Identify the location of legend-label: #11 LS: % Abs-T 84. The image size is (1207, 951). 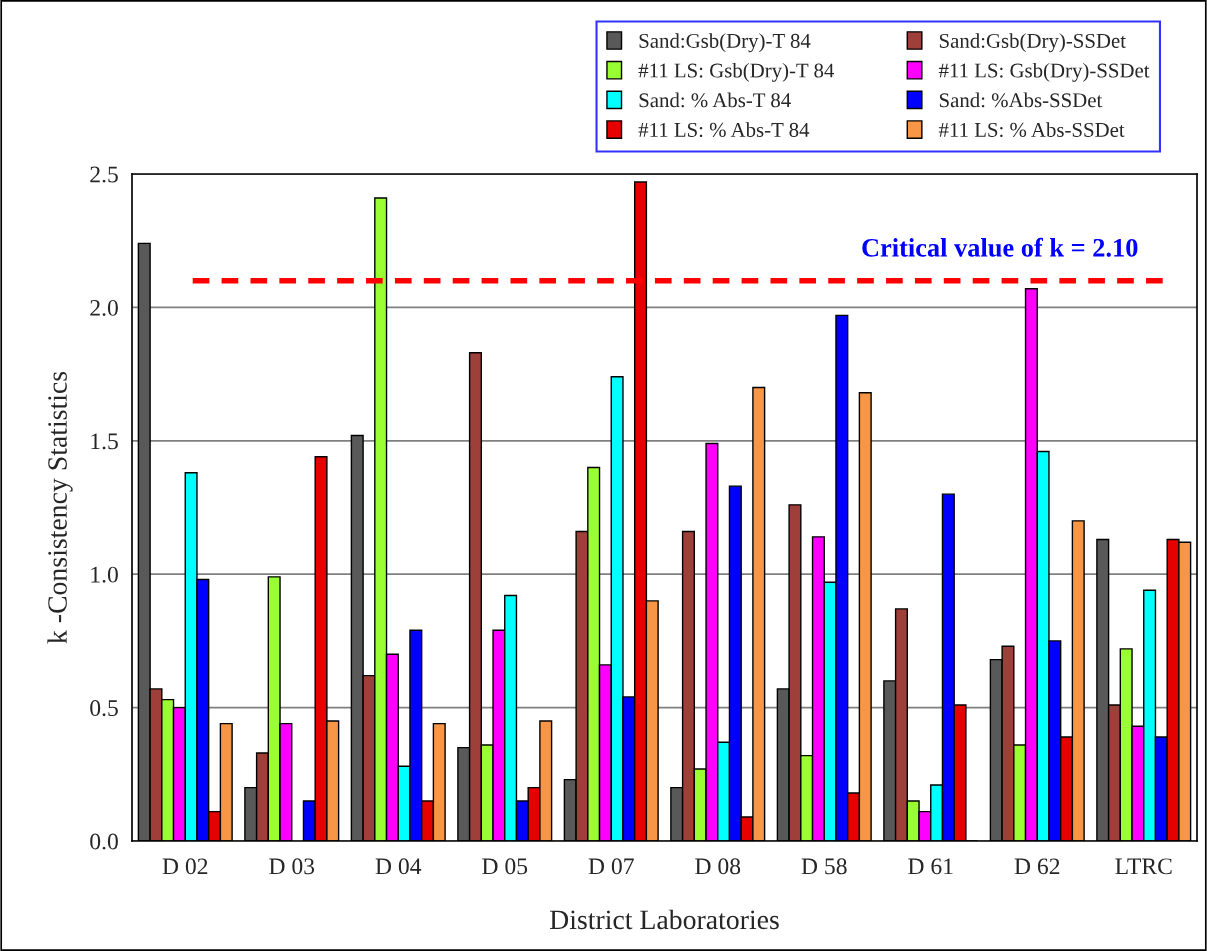
(724, 130).